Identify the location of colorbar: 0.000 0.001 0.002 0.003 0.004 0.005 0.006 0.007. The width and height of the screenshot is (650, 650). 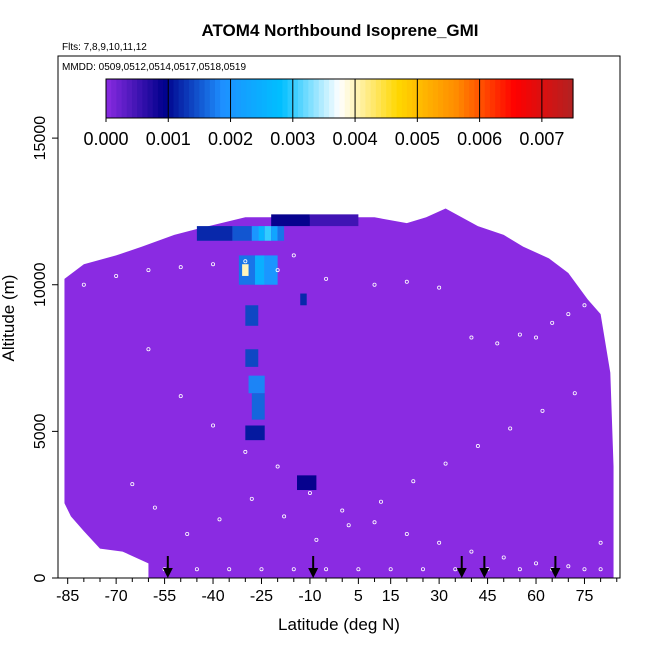
(328, 113).